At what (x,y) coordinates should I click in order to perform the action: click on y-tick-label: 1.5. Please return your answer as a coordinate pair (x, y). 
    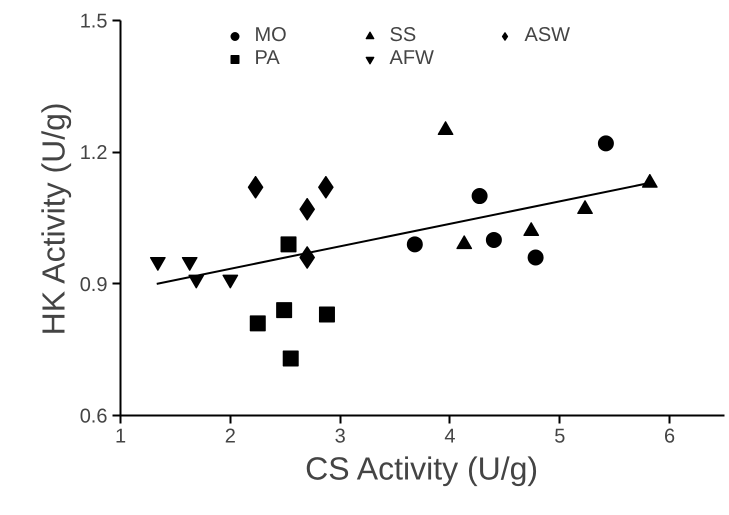
    Looking at the image, I should click on (94, 21).